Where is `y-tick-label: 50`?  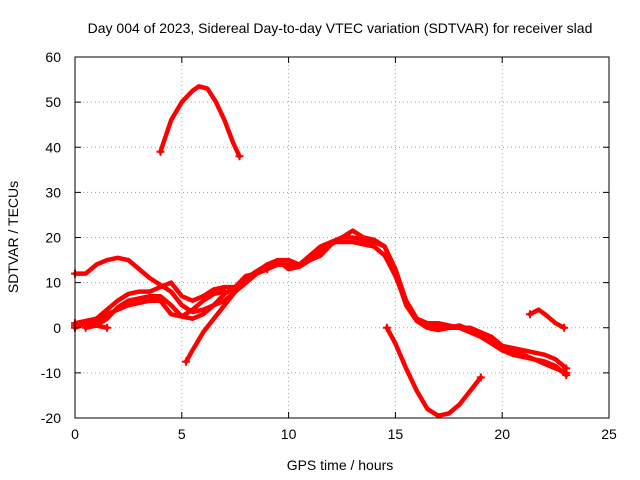
y-tick-label: 50 is located at coordinates (53, 102).